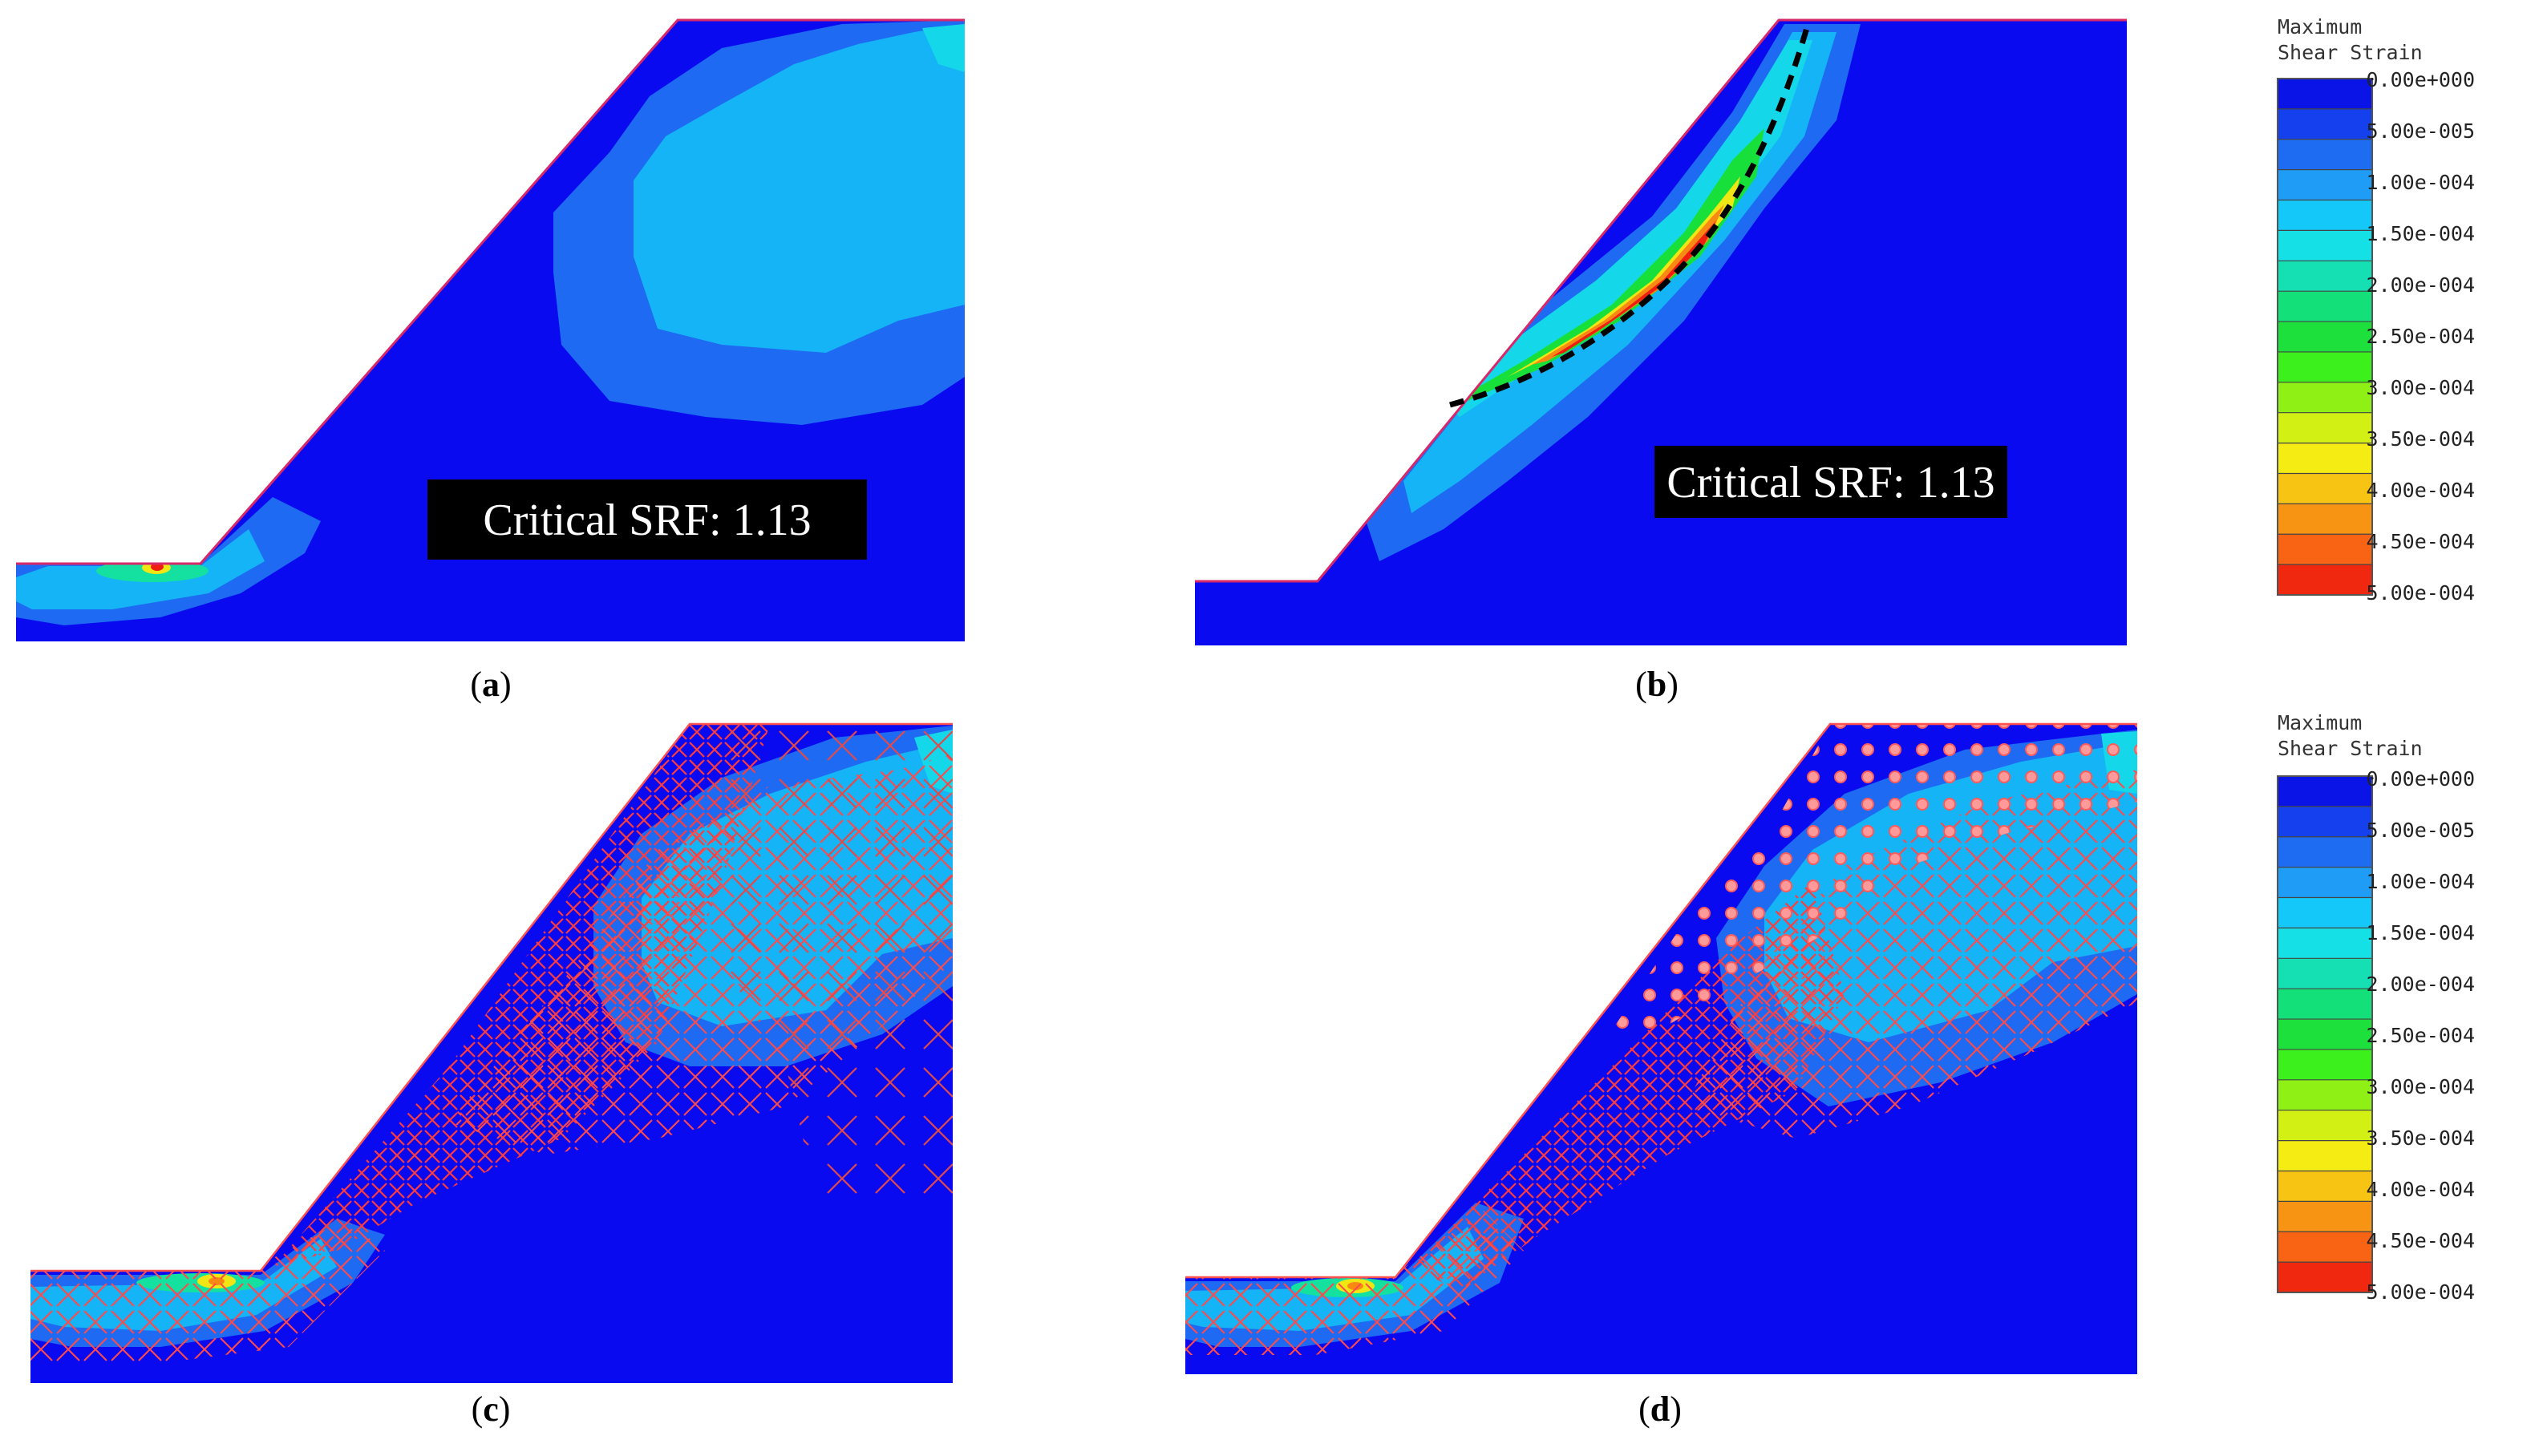 Image resolution: width=2531 pixels, height=1456 pixels. Describe the element at coordinates (490, 684) in the screenshot. I see `panel-caption: (a)` at that location.